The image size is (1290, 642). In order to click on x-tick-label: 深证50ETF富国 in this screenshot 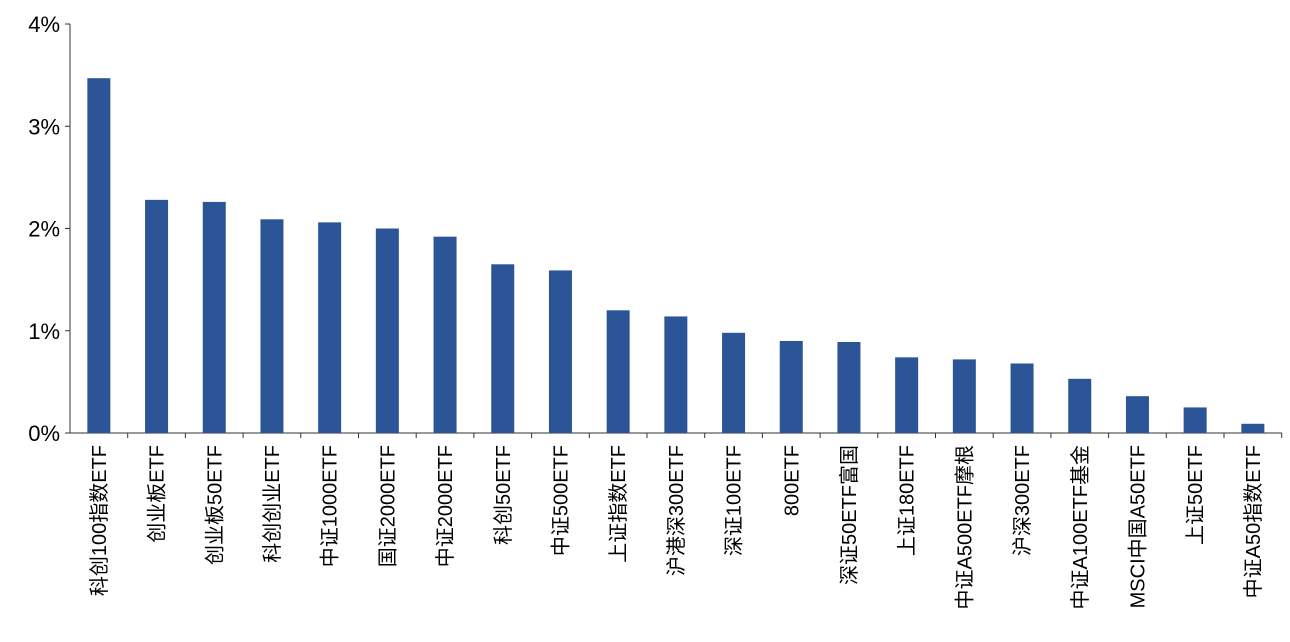, I will do `click(849, 515)`.